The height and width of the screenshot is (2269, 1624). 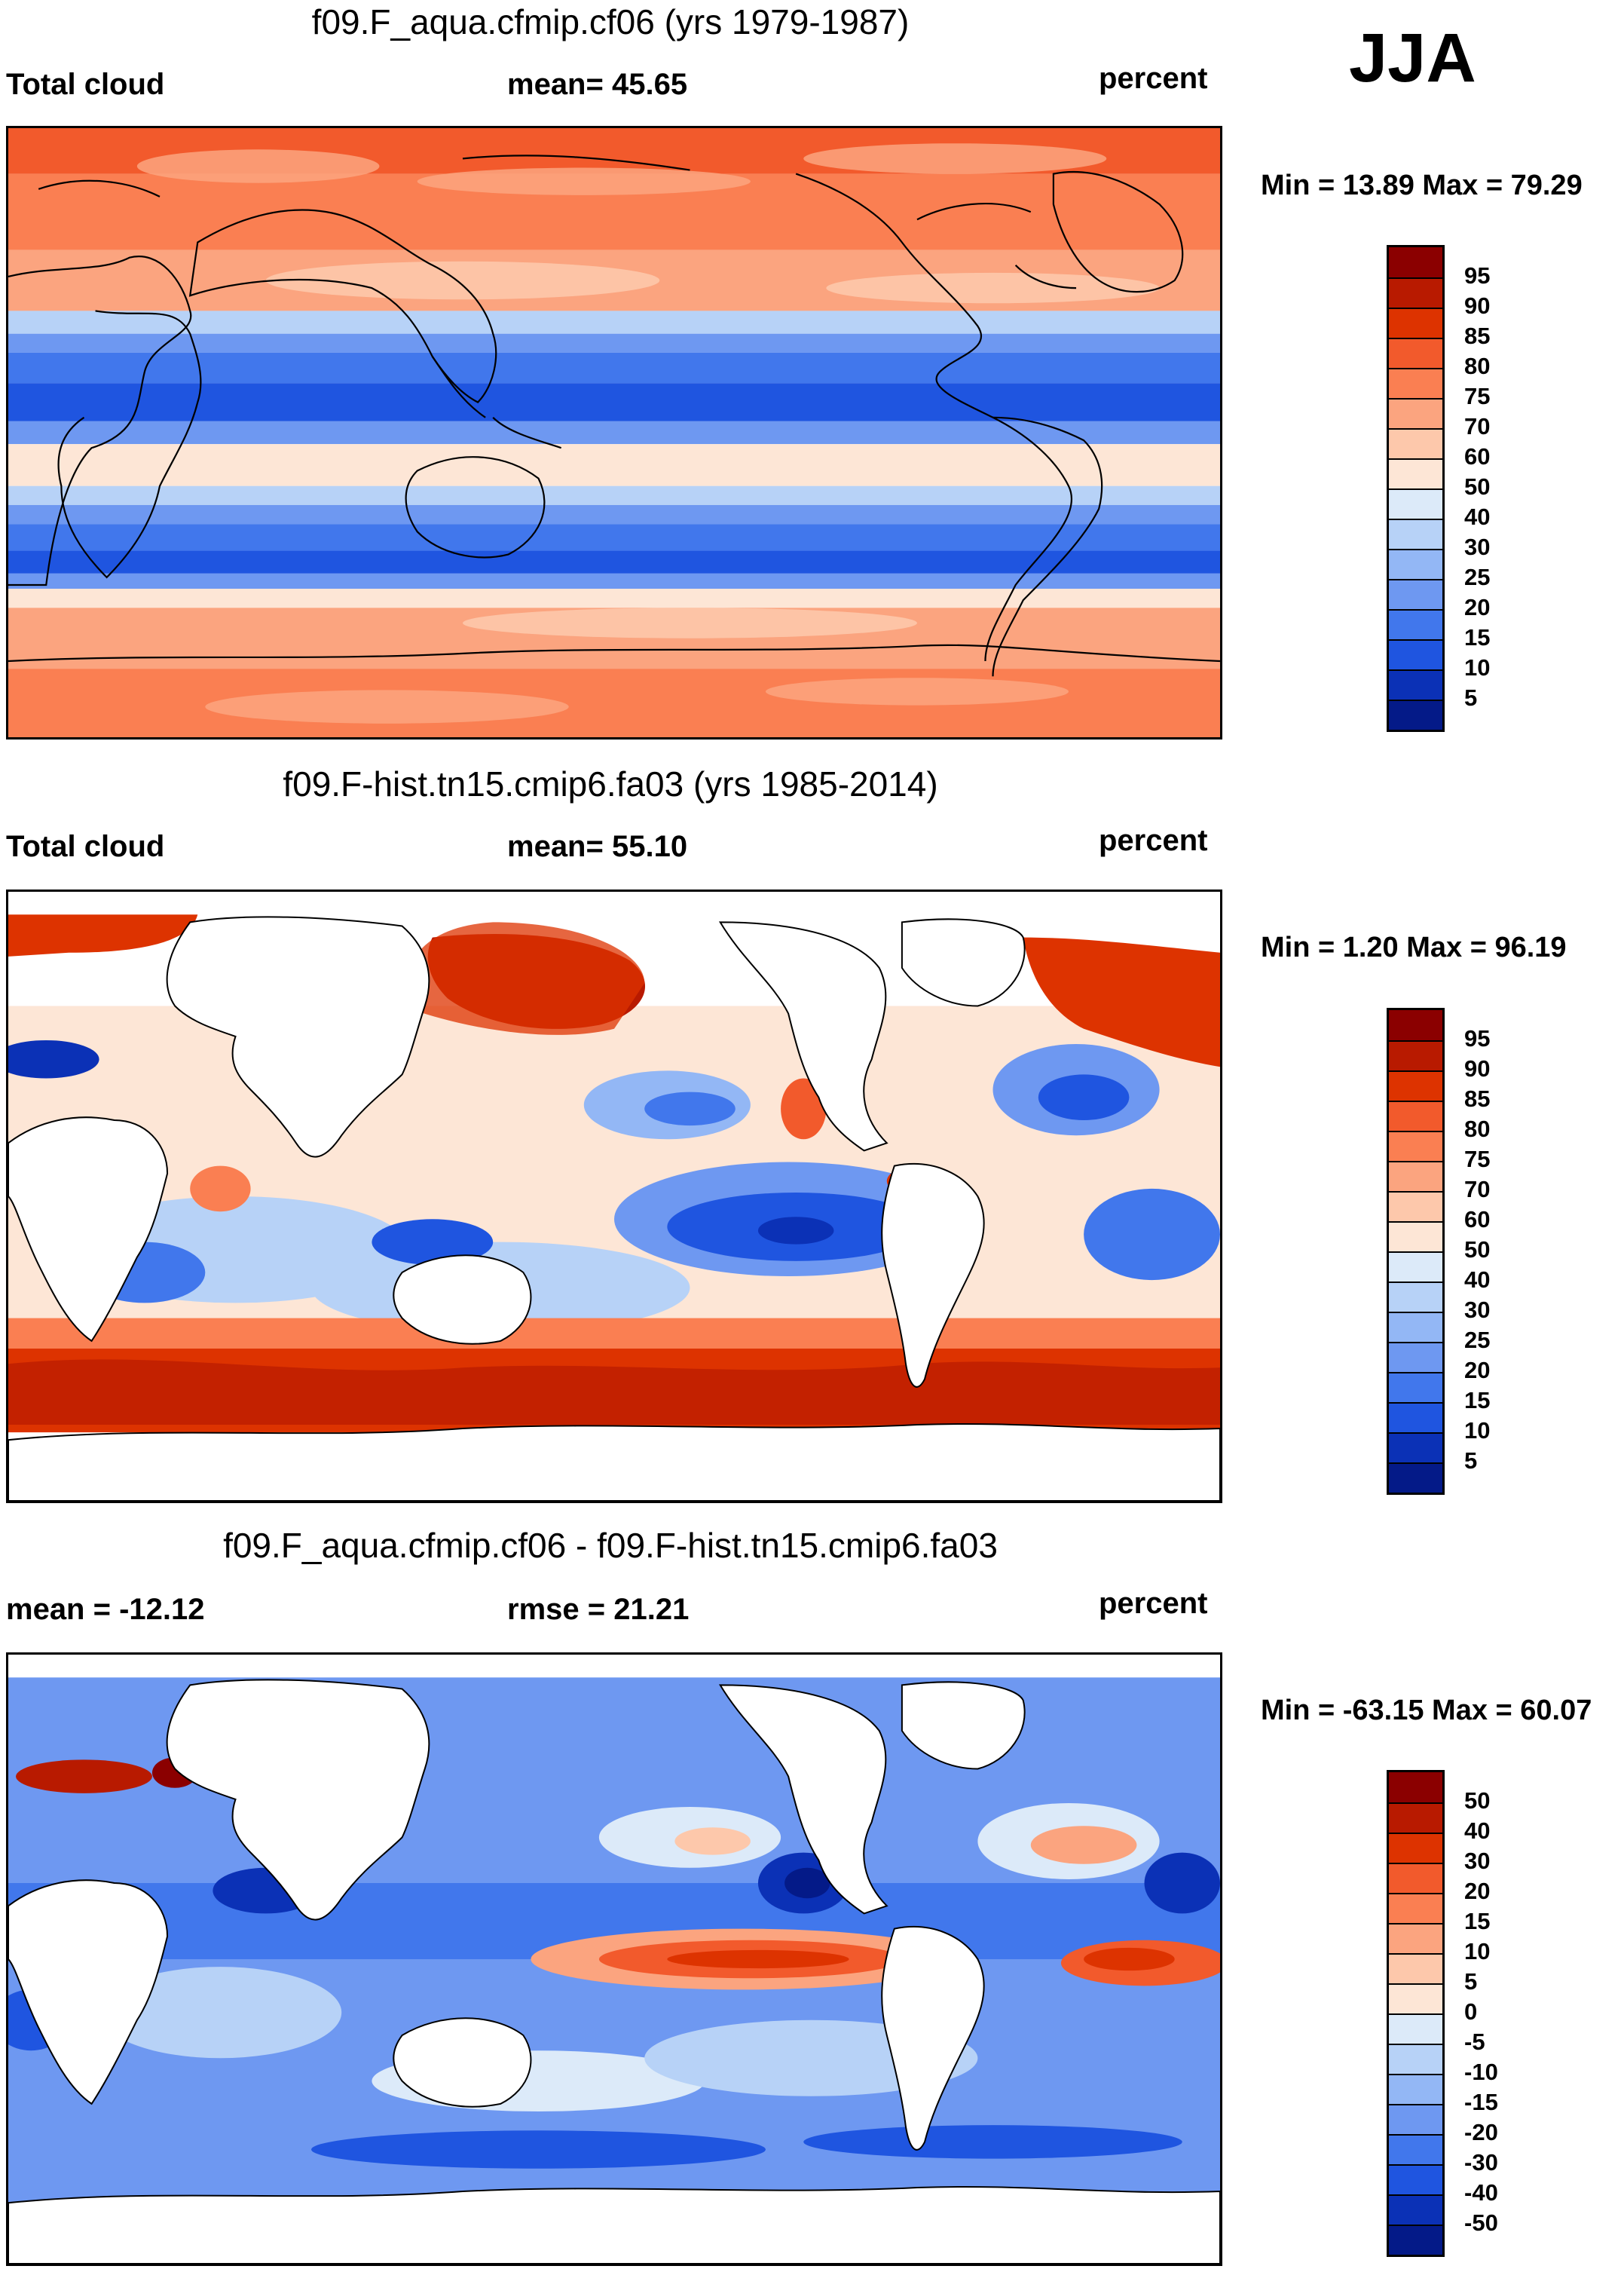 What do you see at coordinates (1412, 58) in the screenshot?
I see `season-label: JJA` at bounding box center [1412, 58].